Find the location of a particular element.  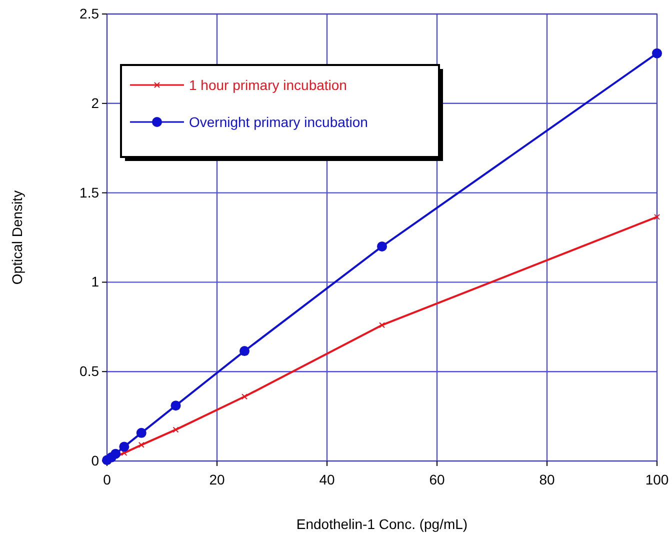

y-tick-label: 1.5 is located at coordinates (90, 192).